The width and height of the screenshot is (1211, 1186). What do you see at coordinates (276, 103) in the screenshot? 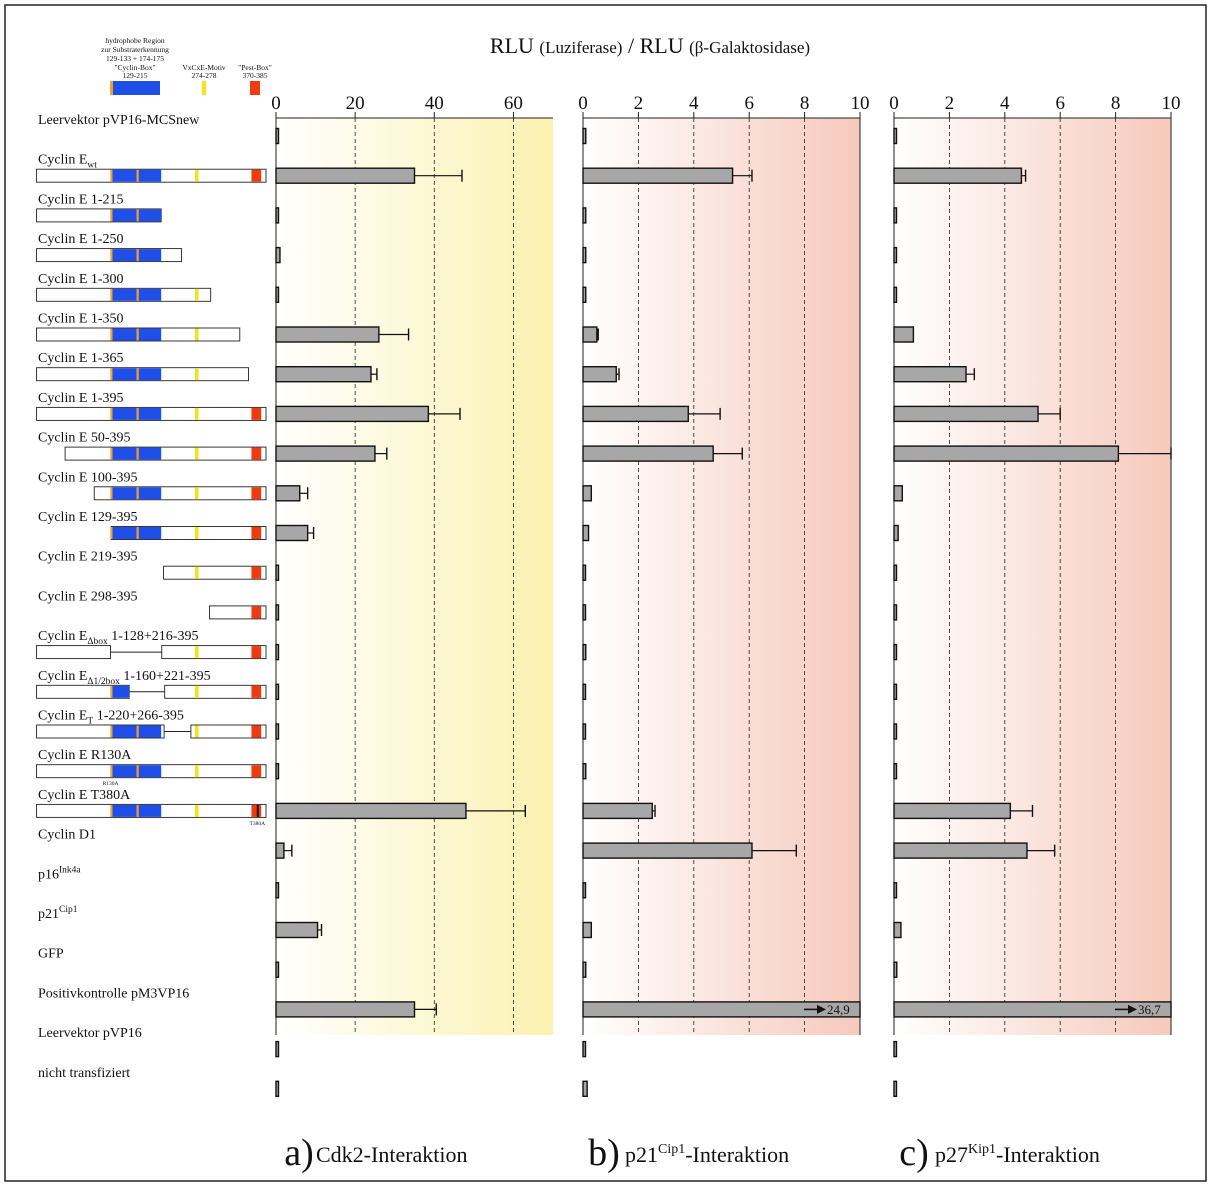
I see `tick-label: 0` at bounding box center [276, 103].